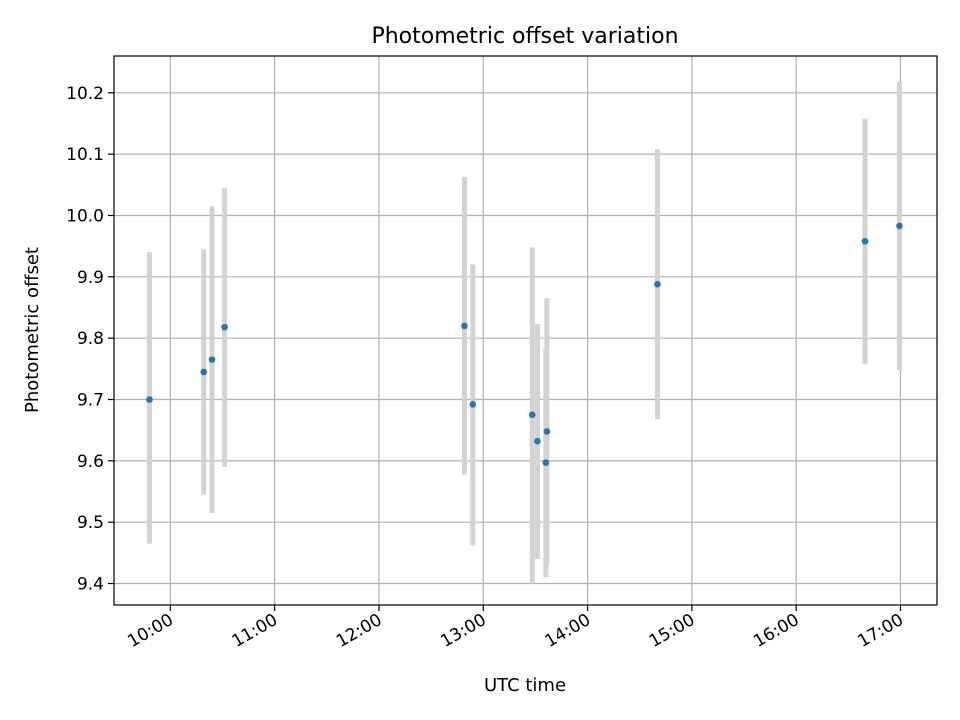 This screenshot has width=960, height=720. What do you see at coordinates (776, 631) in the screenshot?
I see `x-tick-label: 16:00` at bounding box center [776, 631].